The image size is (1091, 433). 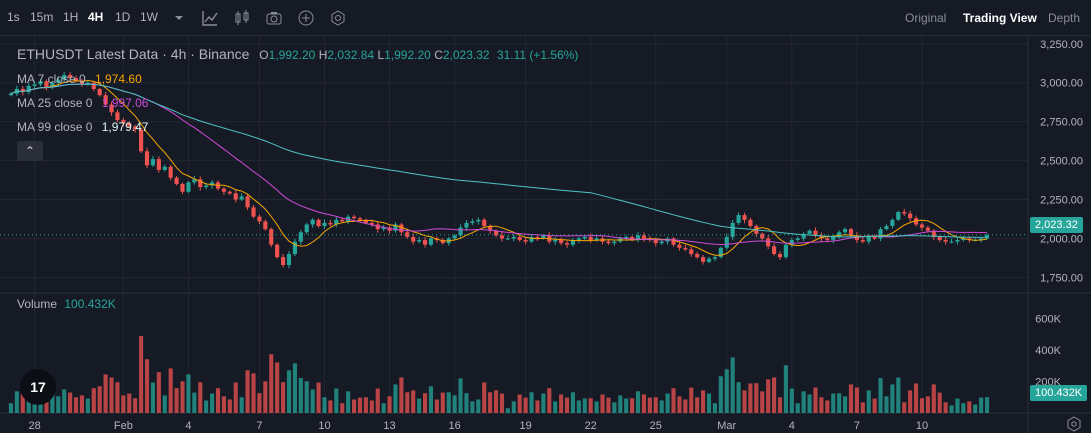 I want to click on axis-settings-icon, so click(x=1074, y=424).